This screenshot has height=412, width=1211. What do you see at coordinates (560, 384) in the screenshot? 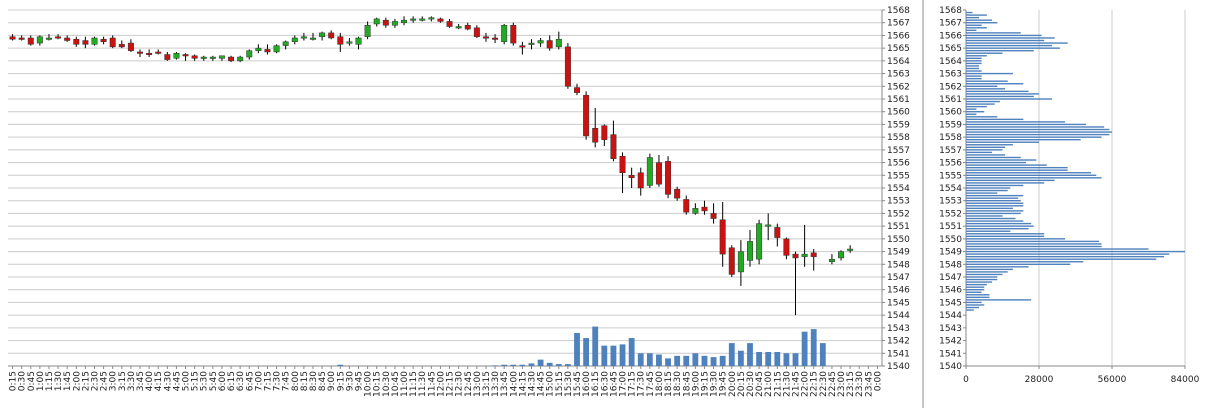
I see `time-tick-label: 15:15` at bounding box center [560, 384].